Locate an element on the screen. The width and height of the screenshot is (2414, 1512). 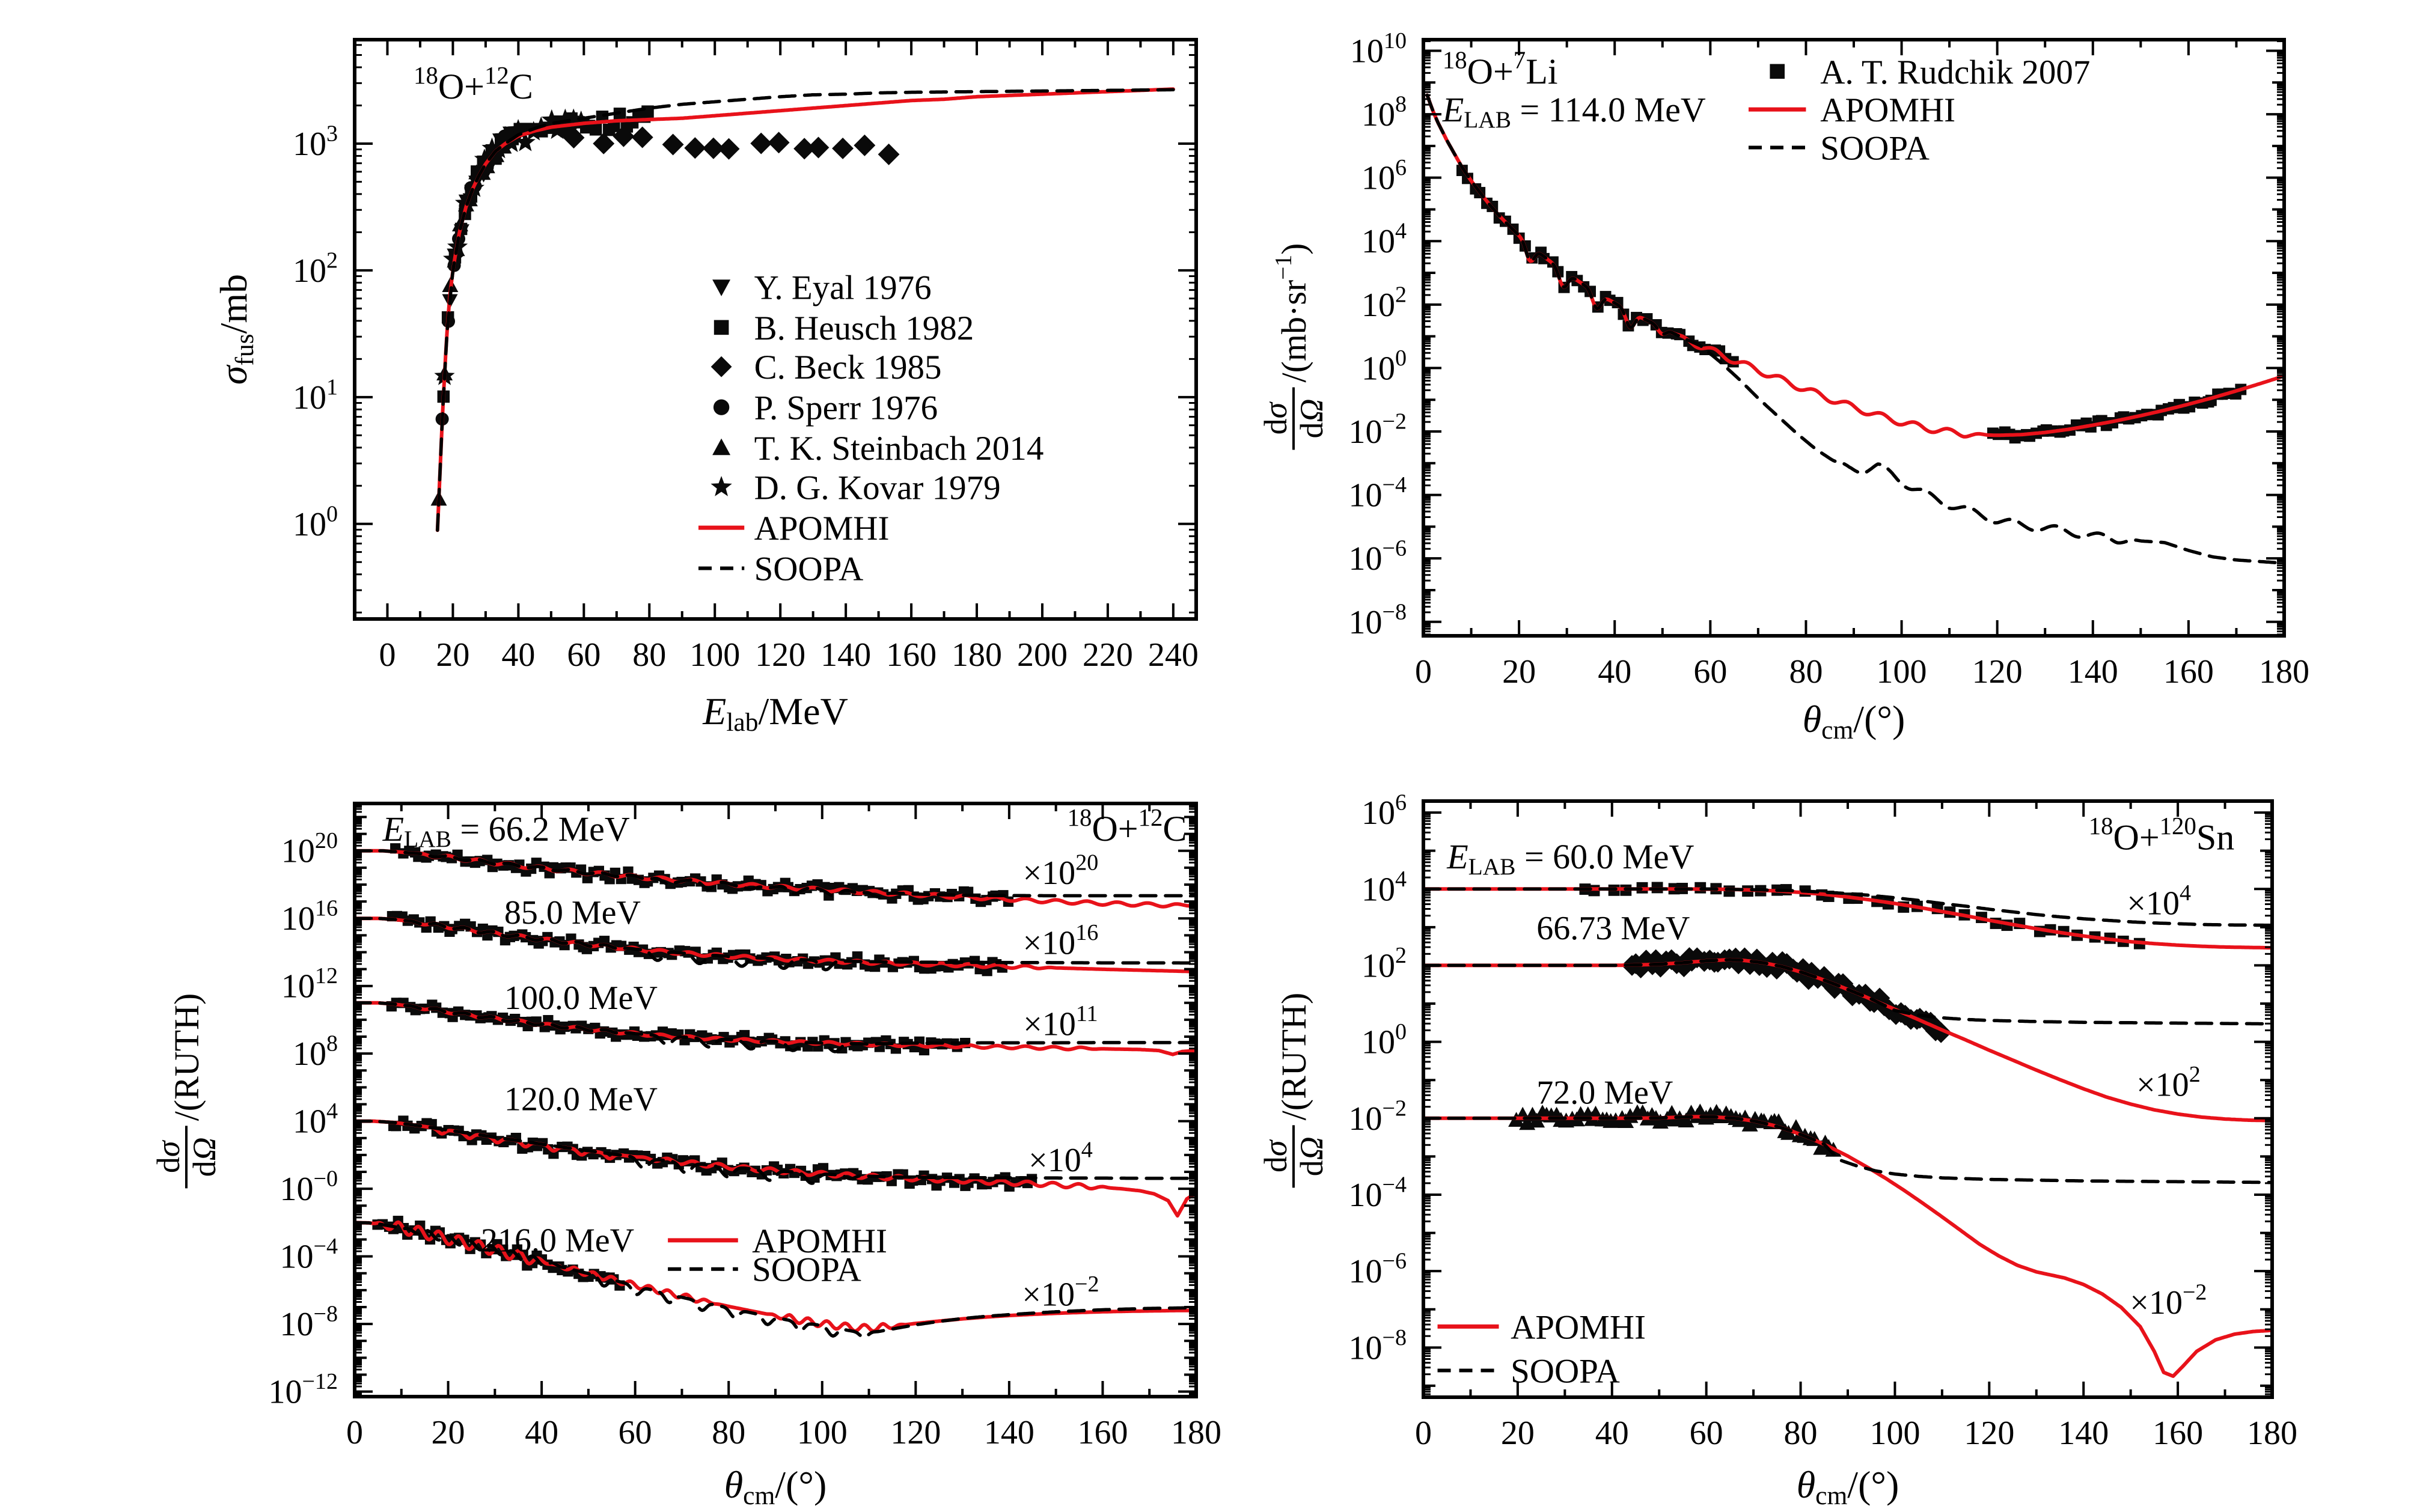
plot-frame-ratio-o18-sn120 is located at coordinates (1848, 1099).